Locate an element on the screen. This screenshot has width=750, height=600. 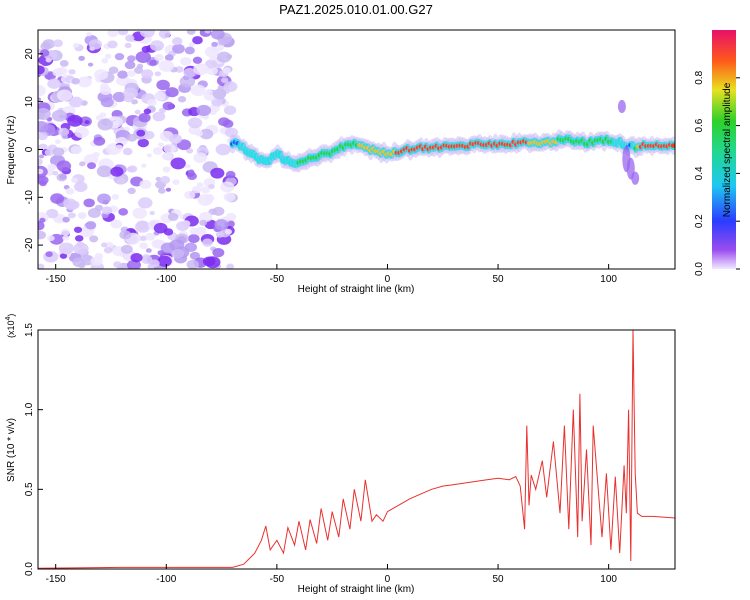
snr-scale-exponent: 4 is located at coordinates (8, 318).